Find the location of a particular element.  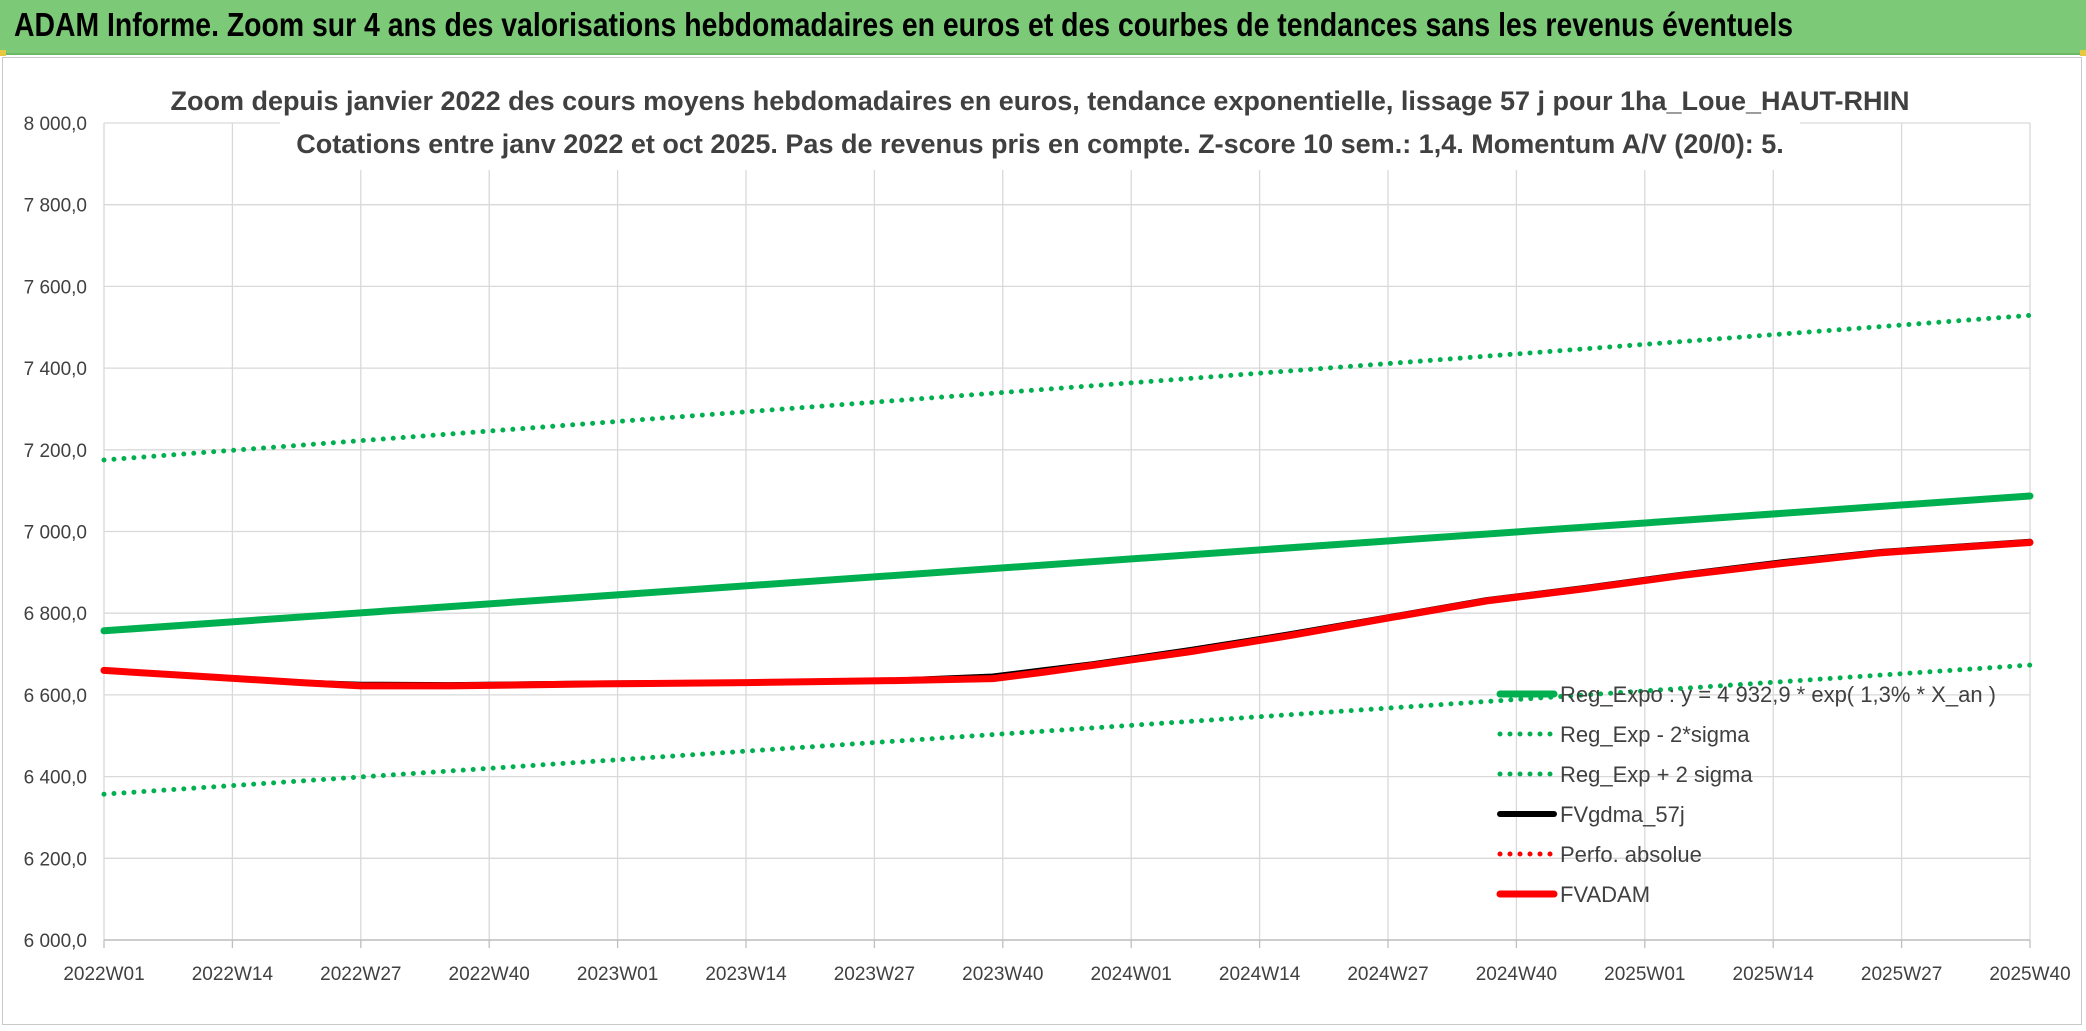

banner-accent-left is located at coordinates (3, 53).